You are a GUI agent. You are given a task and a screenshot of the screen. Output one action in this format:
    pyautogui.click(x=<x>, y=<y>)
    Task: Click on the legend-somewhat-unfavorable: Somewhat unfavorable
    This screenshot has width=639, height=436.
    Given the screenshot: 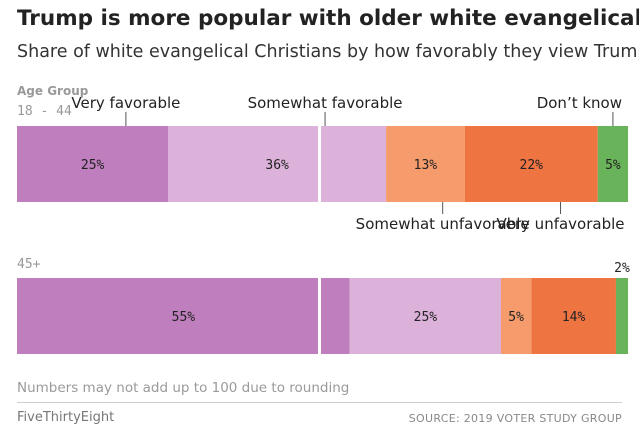 What is the action you would take?
    pyautogui.click(x=443, y=224)
    